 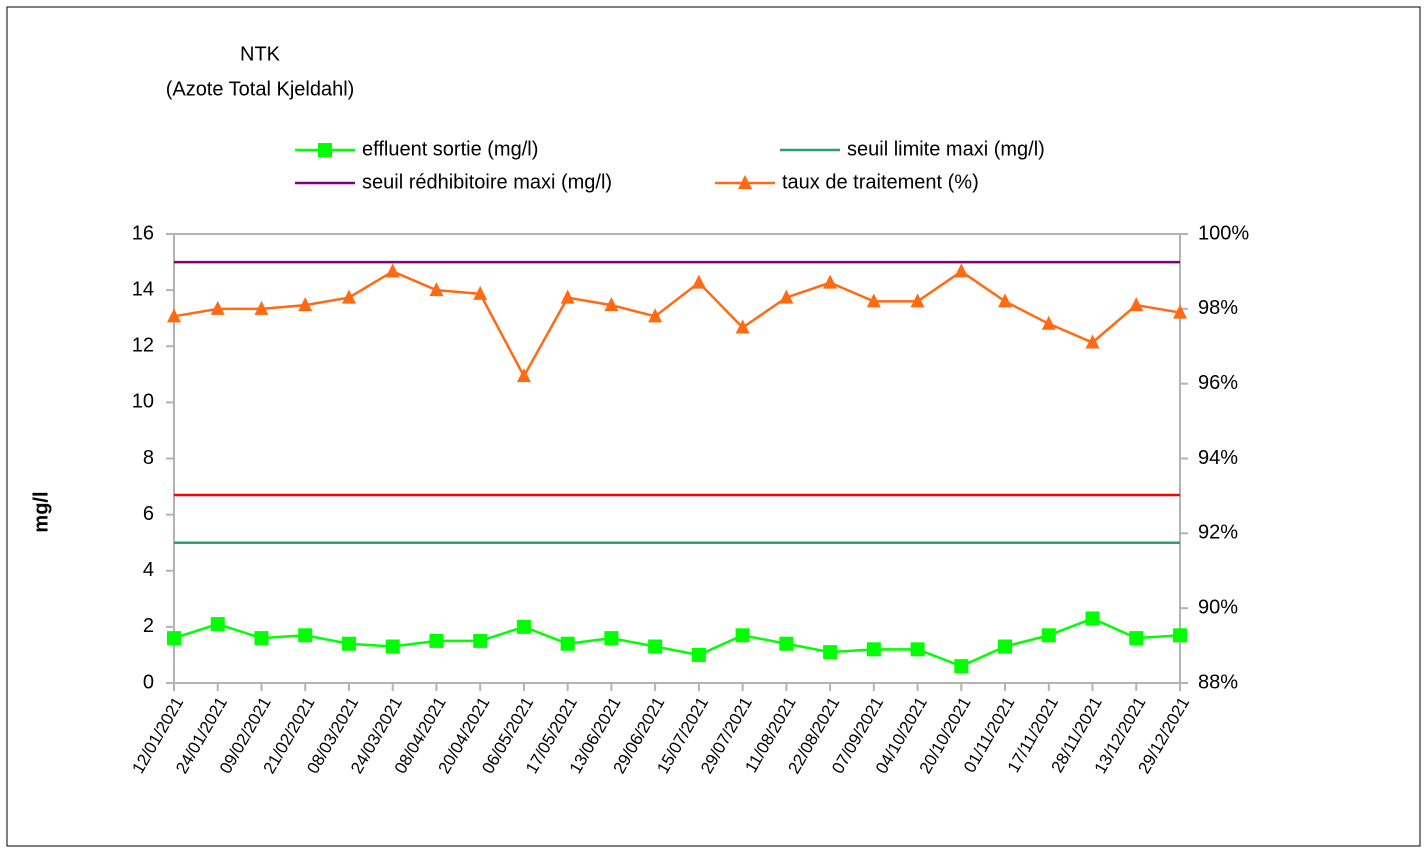 I want to click on y-tick-label: 8, so click(x=148, y=458).